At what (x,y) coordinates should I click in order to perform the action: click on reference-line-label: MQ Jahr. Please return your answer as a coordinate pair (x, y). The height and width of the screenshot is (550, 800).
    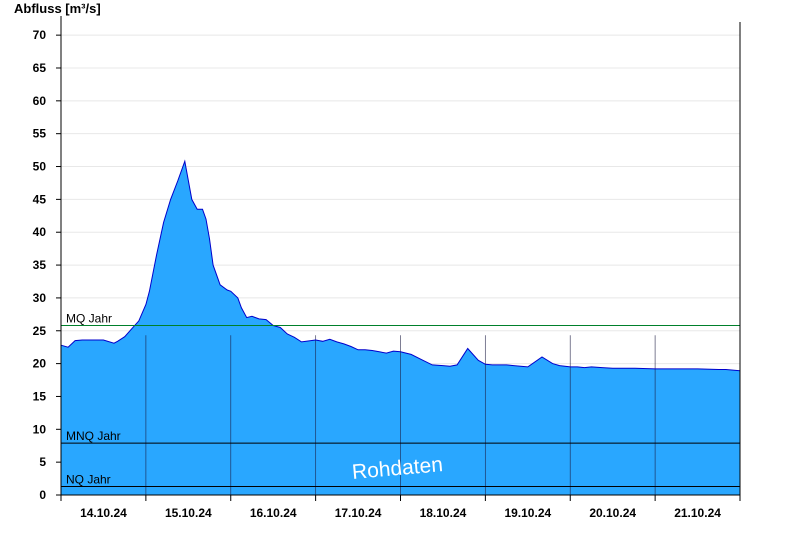
    Looking at the image, I should click on (89, 319).